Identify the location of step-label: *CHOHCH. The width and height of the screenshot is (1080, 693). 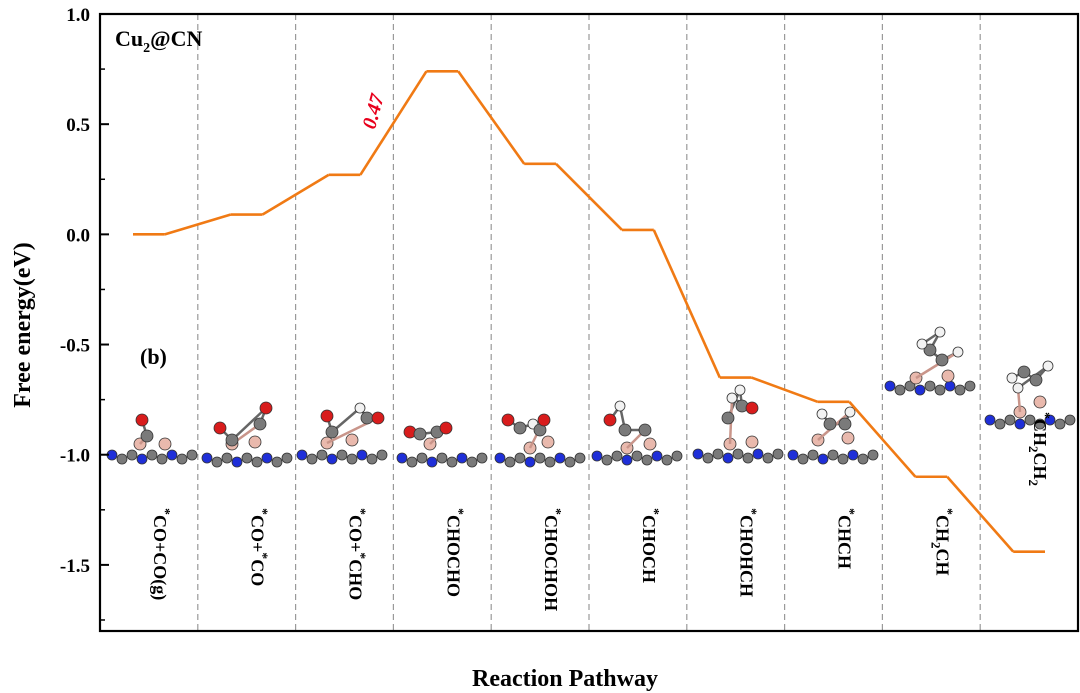
(748, 552).